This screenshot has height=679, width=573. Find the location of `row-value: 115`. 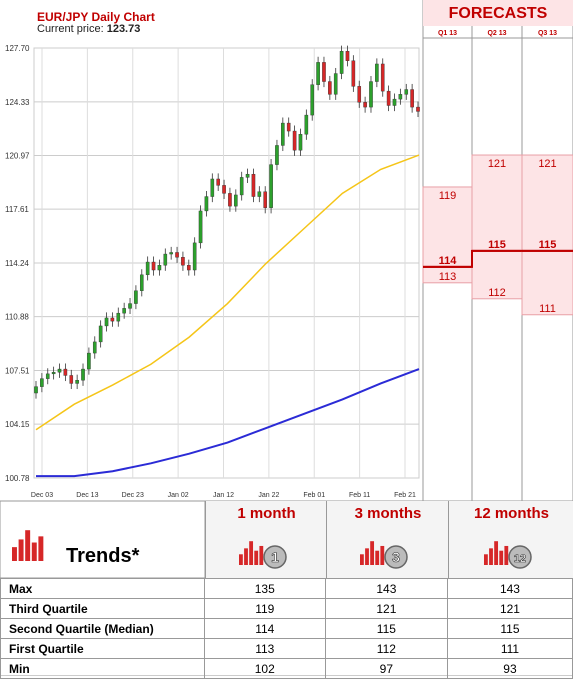

row-value: 115 is located at coordinates (509, 628).